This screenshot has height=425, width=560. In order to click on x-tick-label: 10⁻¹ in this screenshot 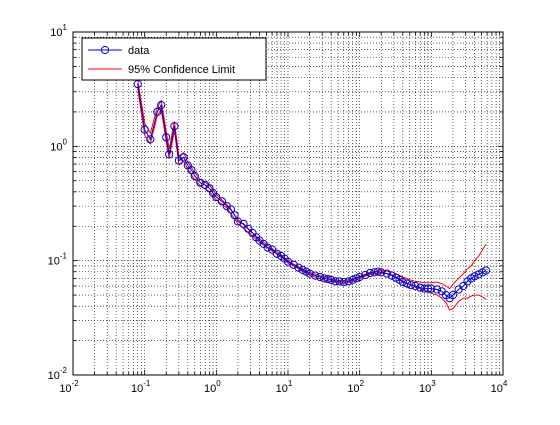, I will do `click(141, 387)`.